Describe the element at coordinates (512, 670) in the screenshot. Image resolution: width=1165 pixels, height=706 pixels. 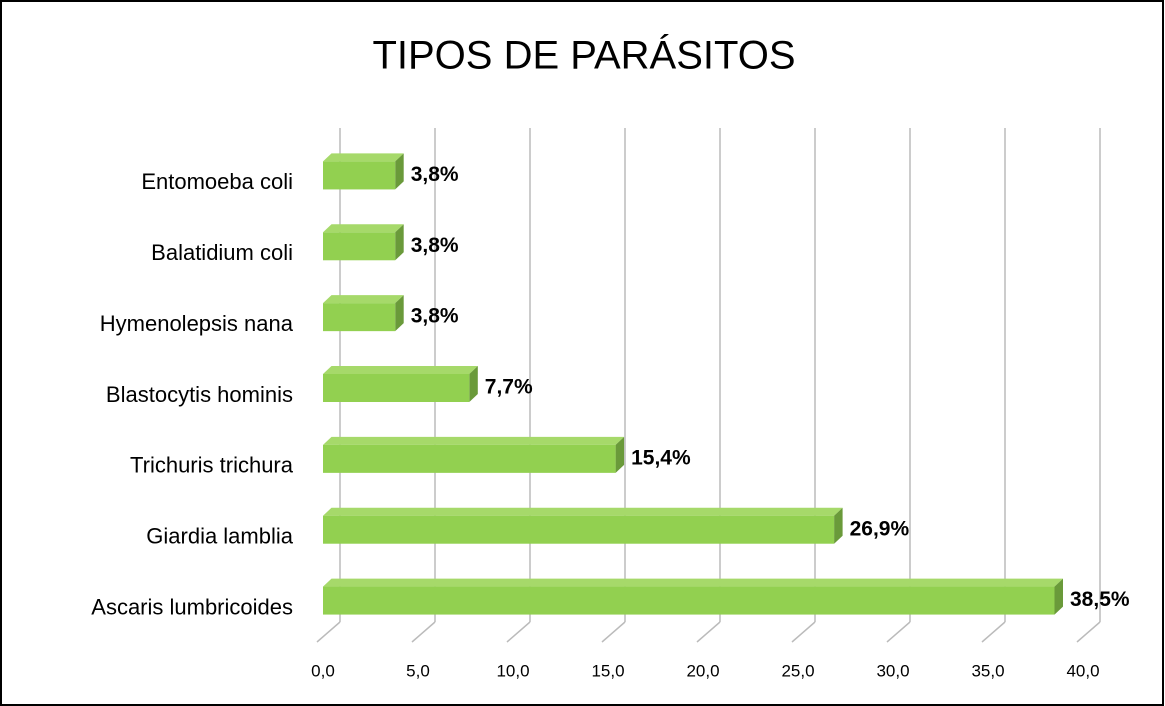
I see `x-tick-label: 10,0` at that location.